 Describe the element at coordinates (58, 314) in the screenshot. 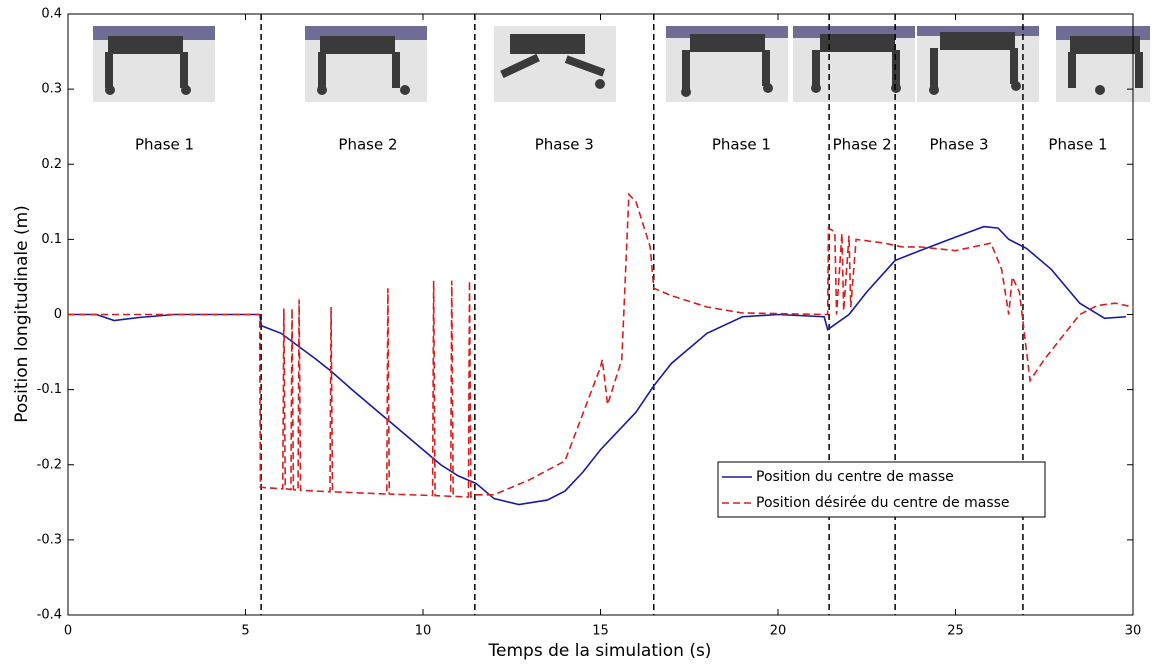

I see `y-tick-label: 0` at that location.